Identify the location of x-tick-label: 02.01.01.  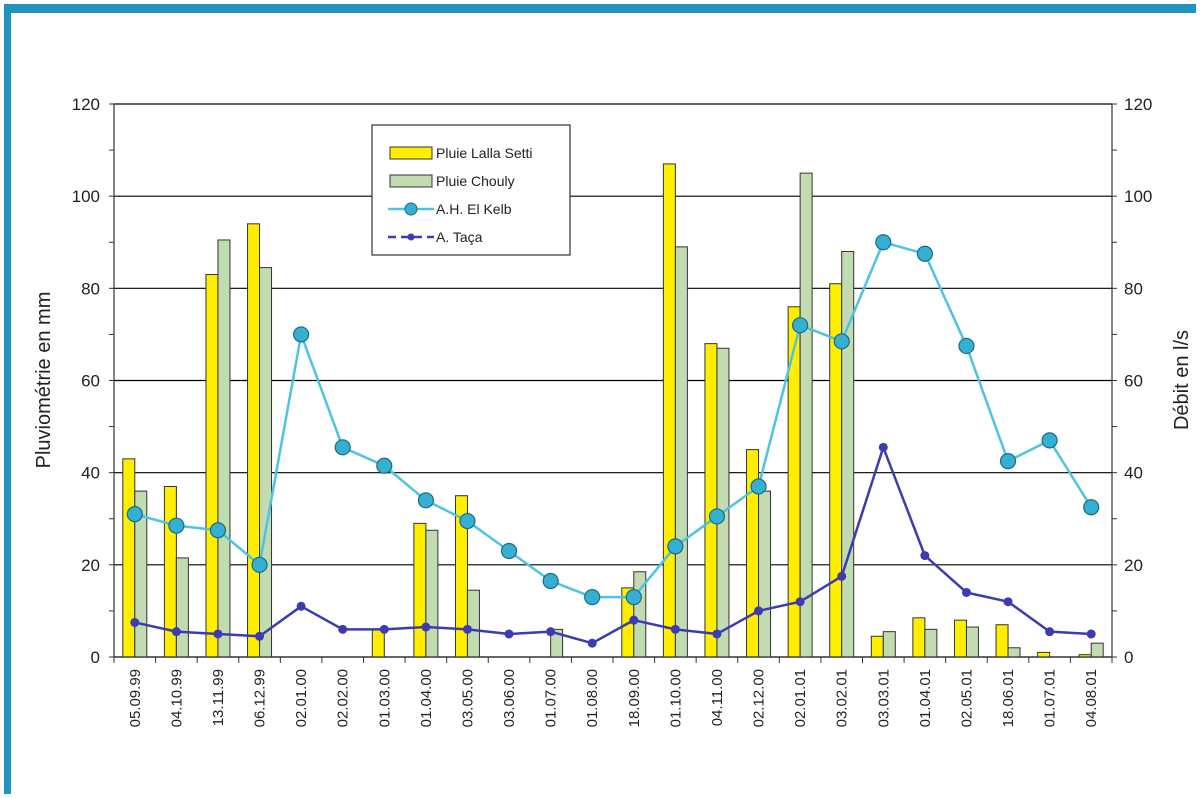
(800, 698).